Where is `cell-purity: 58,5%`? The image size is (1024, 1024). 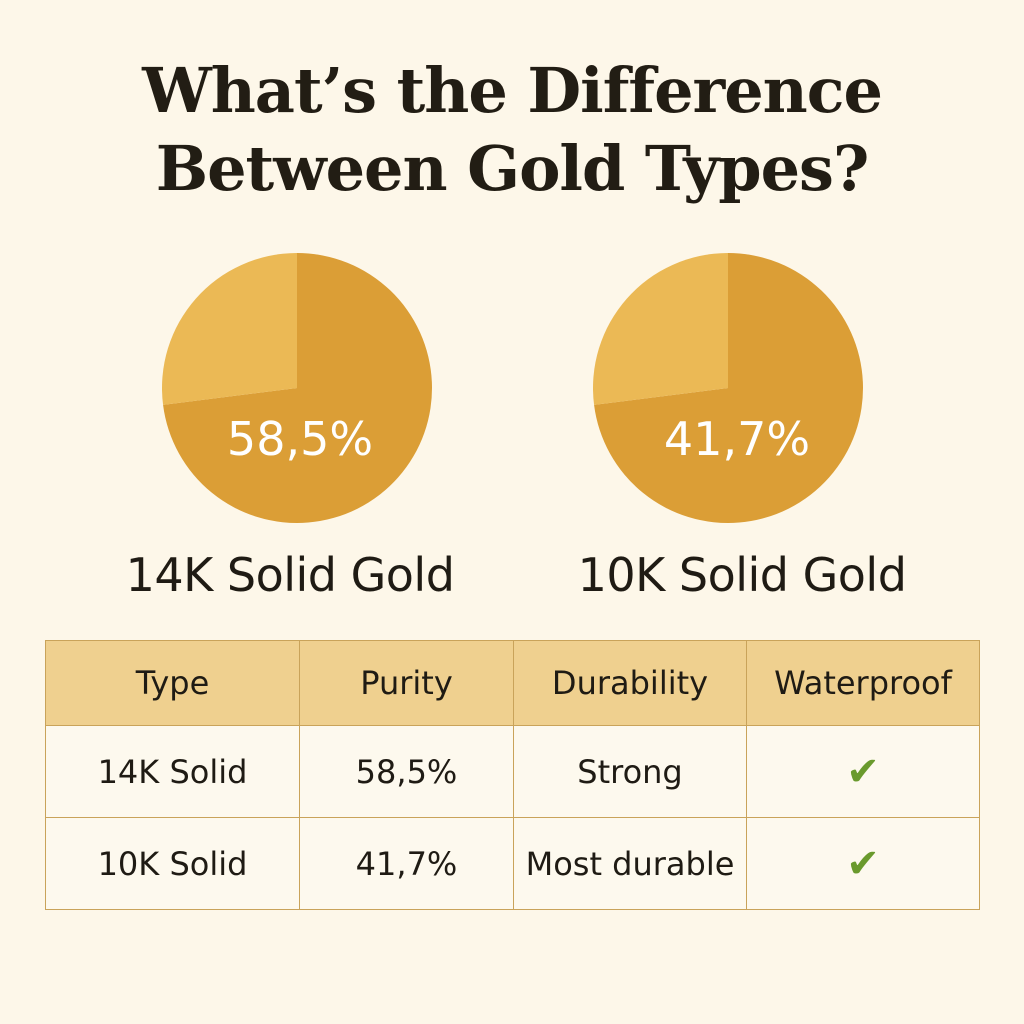 cell-purity: 58,5% is located at coordinates (406, 771).